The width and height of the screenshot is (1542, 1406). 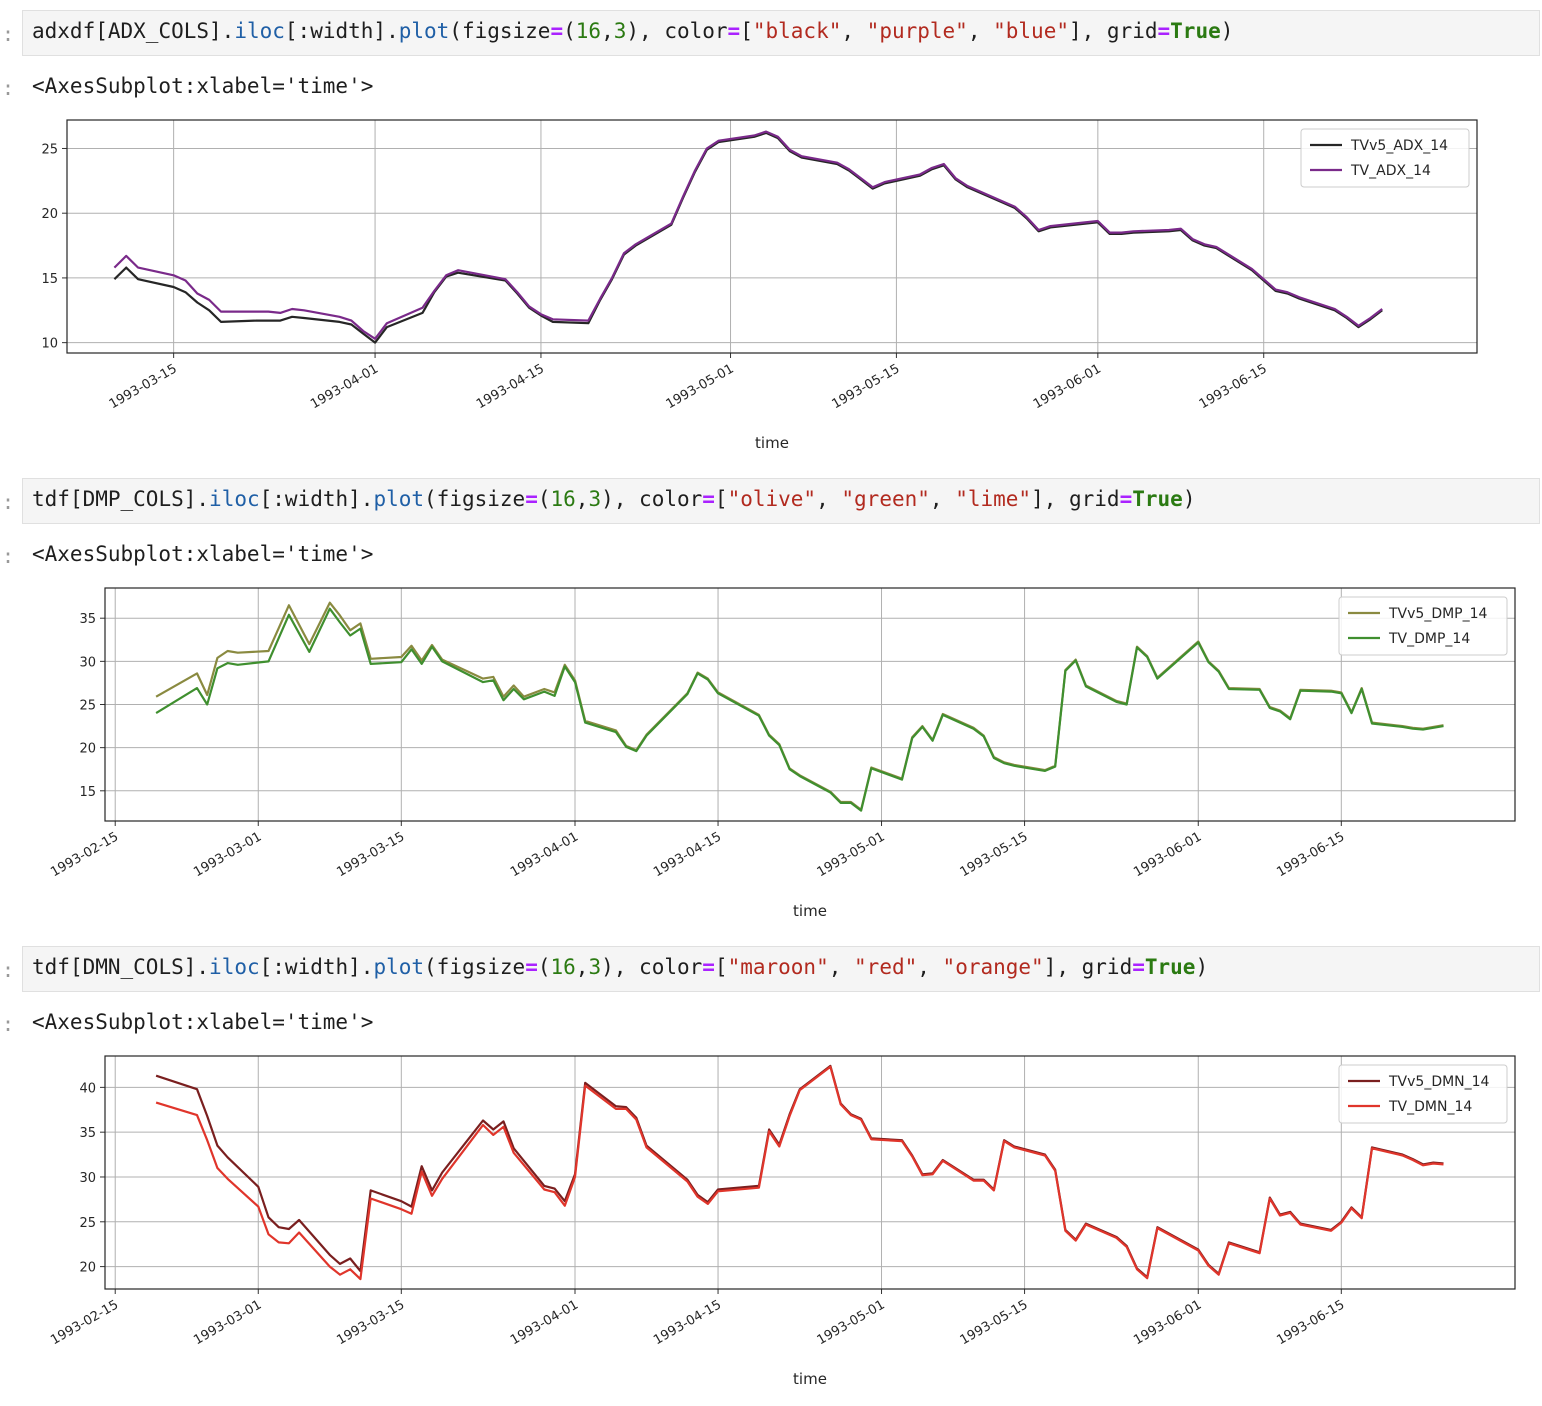 What do you see at coordinates (797, 31) in the screenshot?
I see `code-token-str: "black"` at bounding box center [797, 31].